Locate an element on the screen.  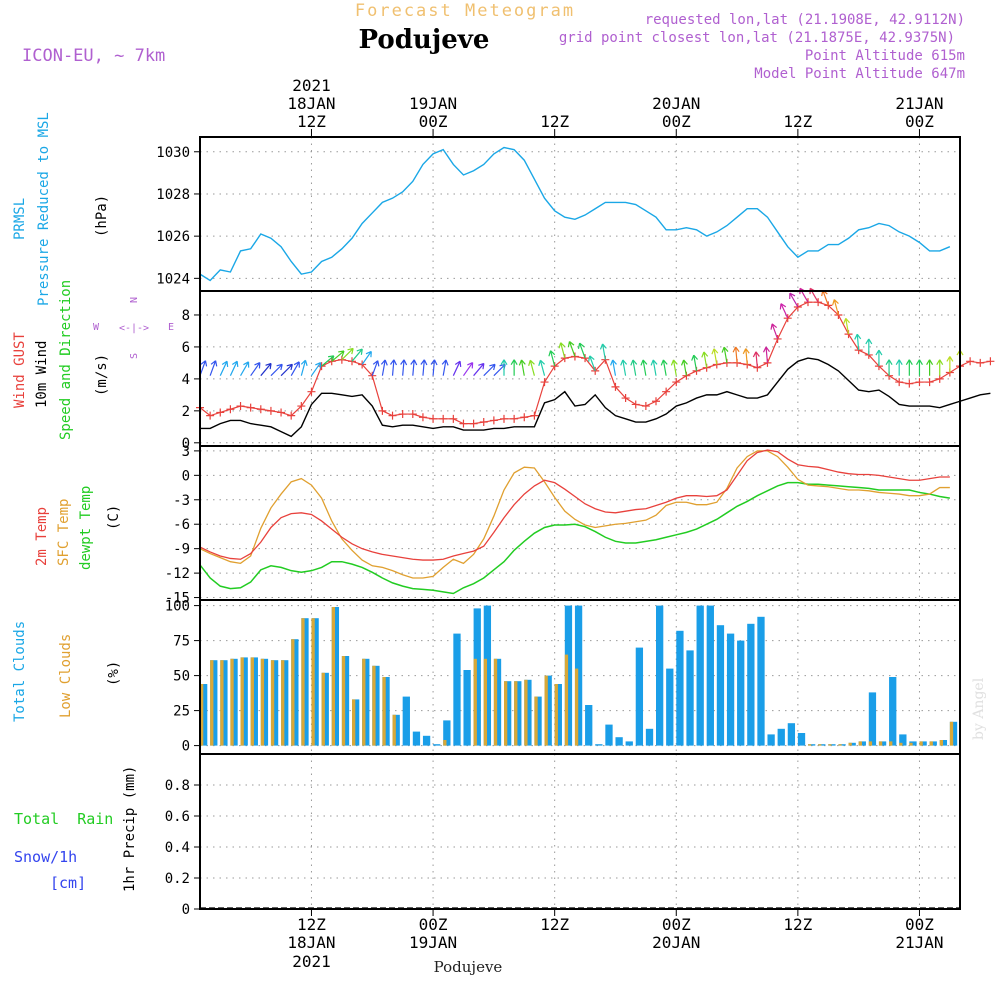
location-title: Podujeve is located at coordinates (424, 40).